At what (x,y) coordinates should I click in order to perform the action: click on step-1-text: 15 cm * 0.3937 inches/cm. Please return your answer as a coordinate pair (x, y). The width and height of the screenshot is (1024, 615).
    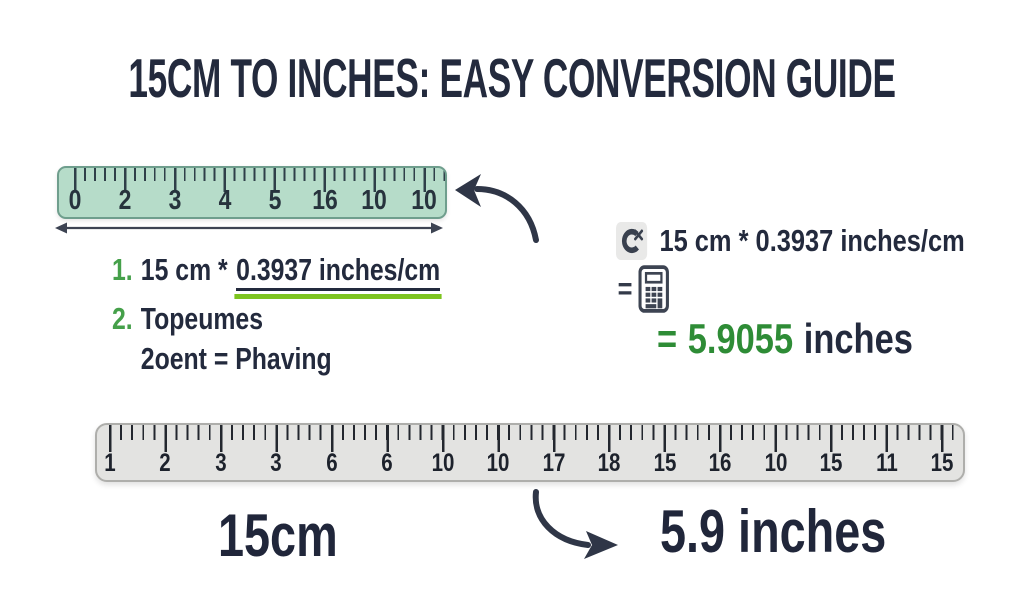
    Looking at the image, I should click on (291, 275).